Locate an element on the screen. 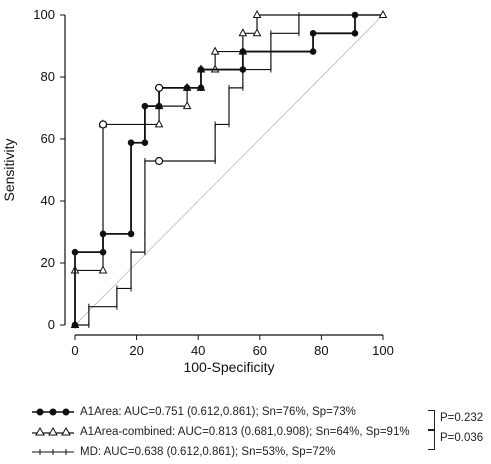 This screenshot has width=491, height=464. y-tick-label: 80 is located at coordinates (48, 76).